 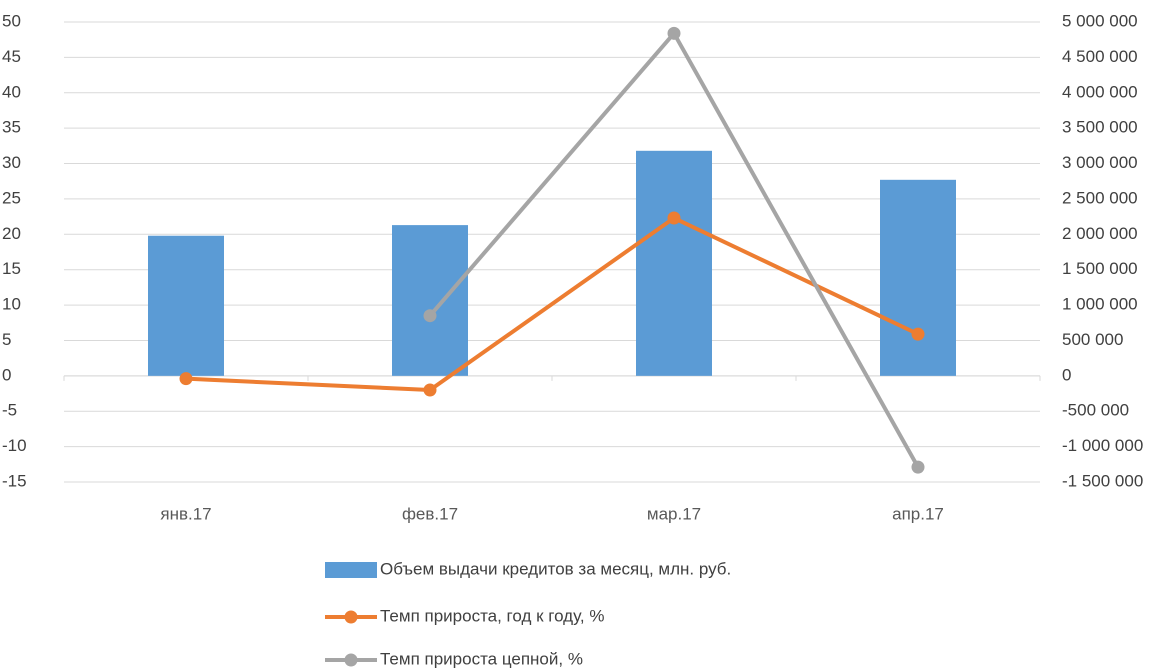 I want to click on y-tick-label: 30, so click(x=11, y=162).